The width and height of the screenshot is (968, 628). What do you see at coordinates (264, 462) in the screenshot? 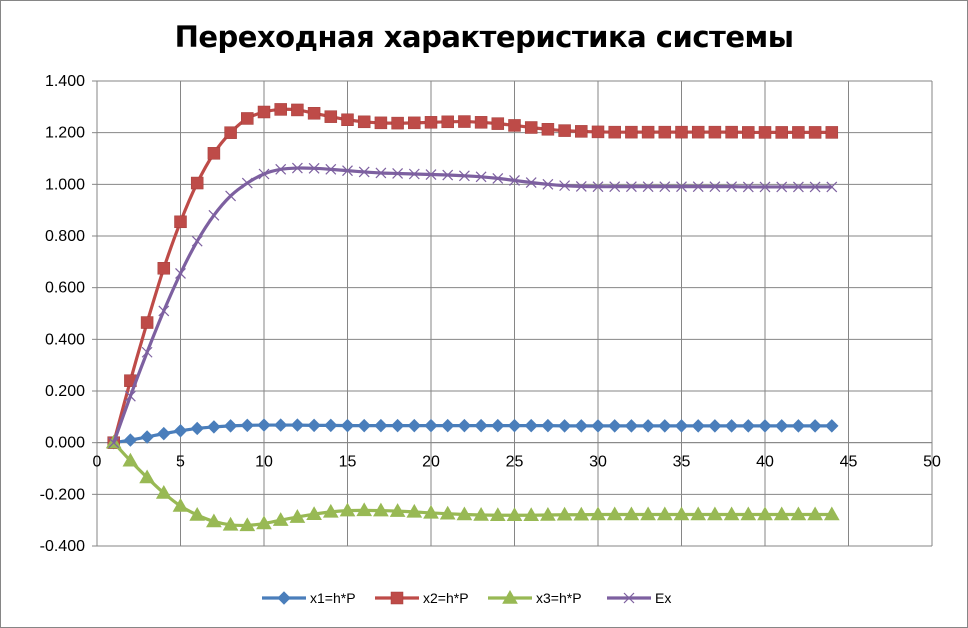
I see `x-tick-label: 10` at bounding box center [264, 462].